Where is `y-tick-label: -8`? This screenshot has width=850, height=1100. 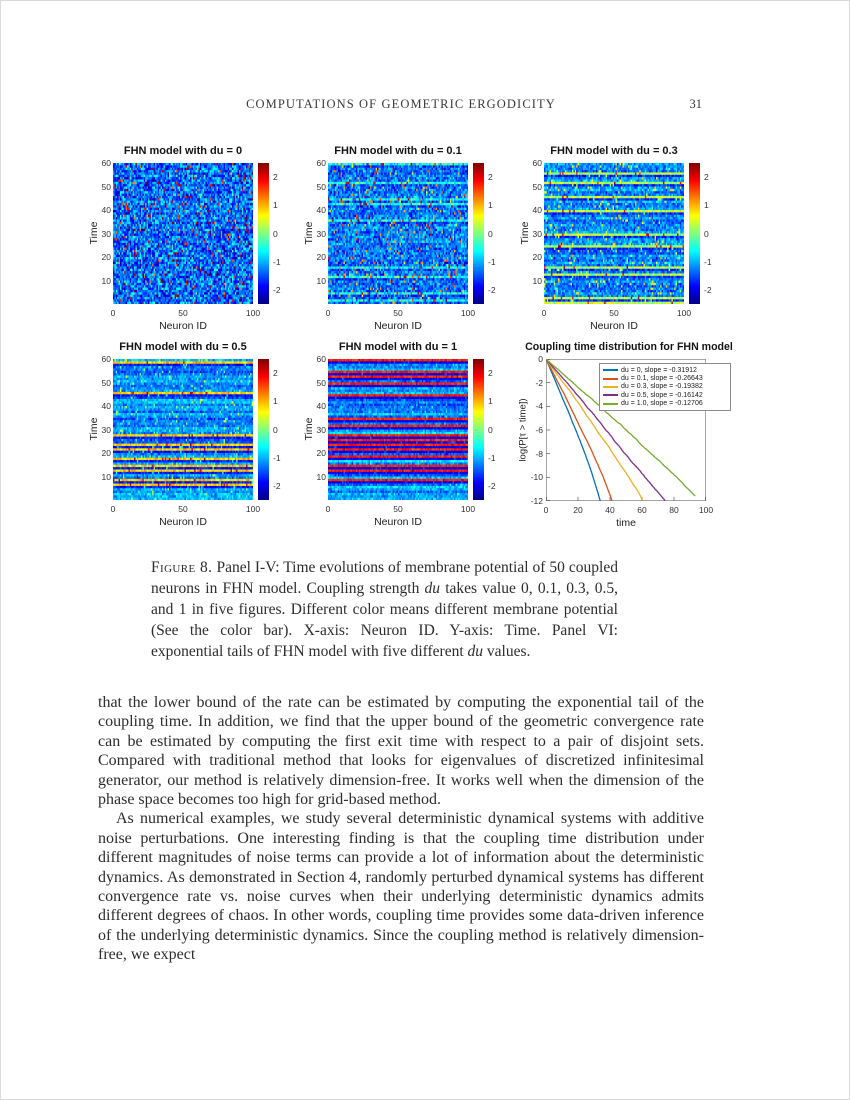 y-tick-label: -8 is located at coordinates (539, 453).